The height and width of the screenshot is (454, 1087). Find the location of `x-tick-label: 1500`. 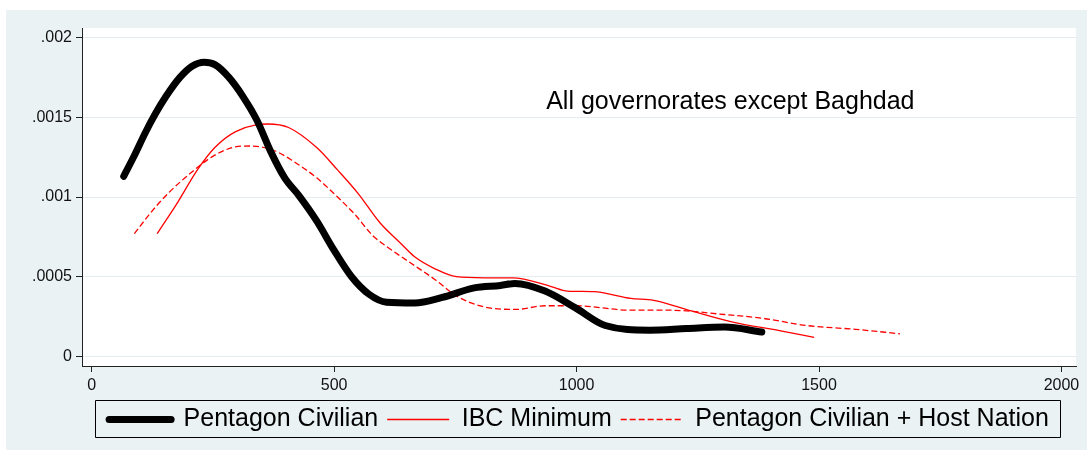

x-tick-label: 1500 is located at coordinates (819, 385).